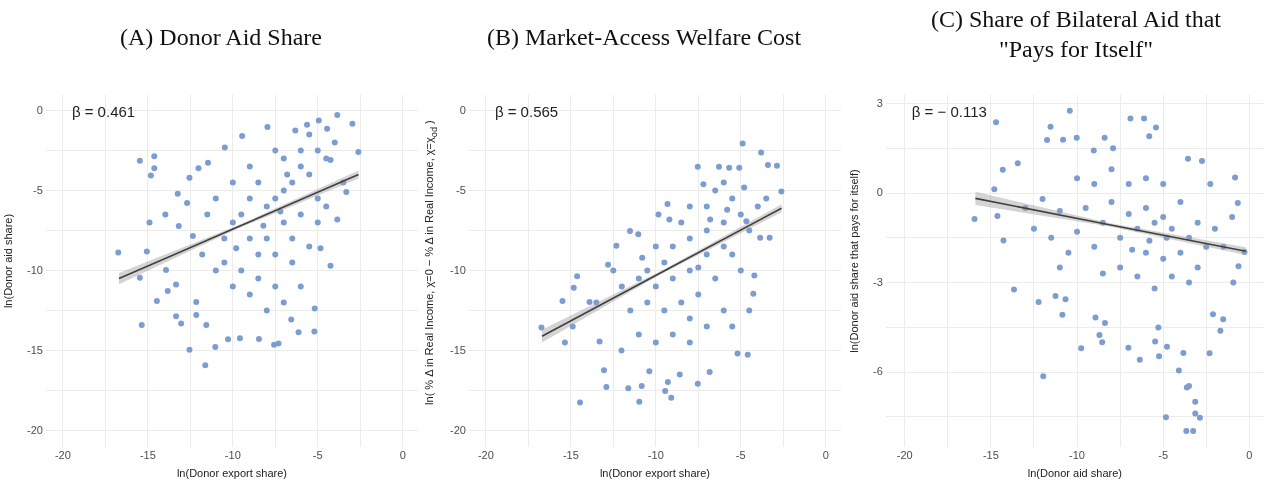 The height and width of the screenshot is (485, 1268). What do you see at coordinates (878, 371) in the screenshot?
I see `y-tick-label: -6` at bounding box center [878, 371].